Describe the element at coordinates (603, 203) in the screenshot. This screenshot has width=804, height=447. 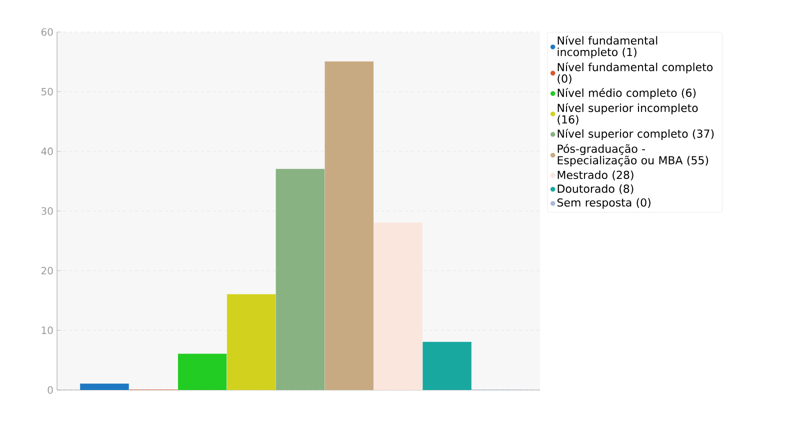
I see `legend-label: Sem resposta (0)` at that location.